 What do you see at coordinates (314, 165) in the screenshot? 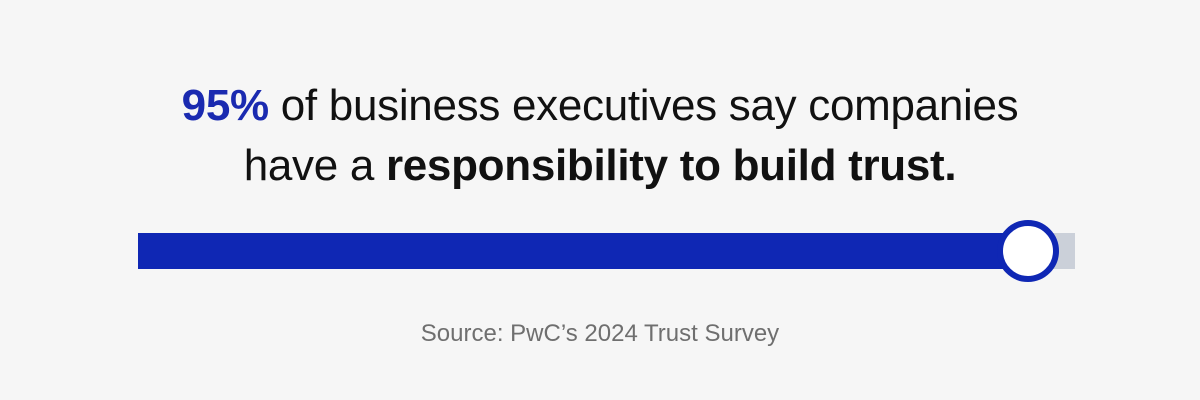
I see `headline-line-2-text: have a` at bounding box center [314, 165].